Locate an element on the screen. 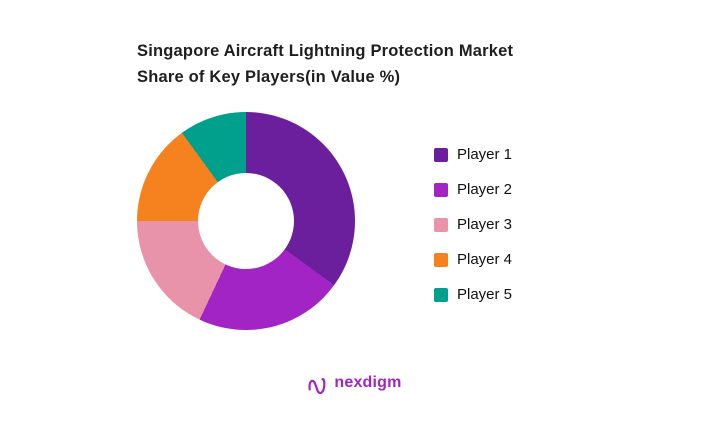 Image resolution: width=708 pixels, height=438 pixels. nexdigm-logo-icon is located at coordinates (317, 383).